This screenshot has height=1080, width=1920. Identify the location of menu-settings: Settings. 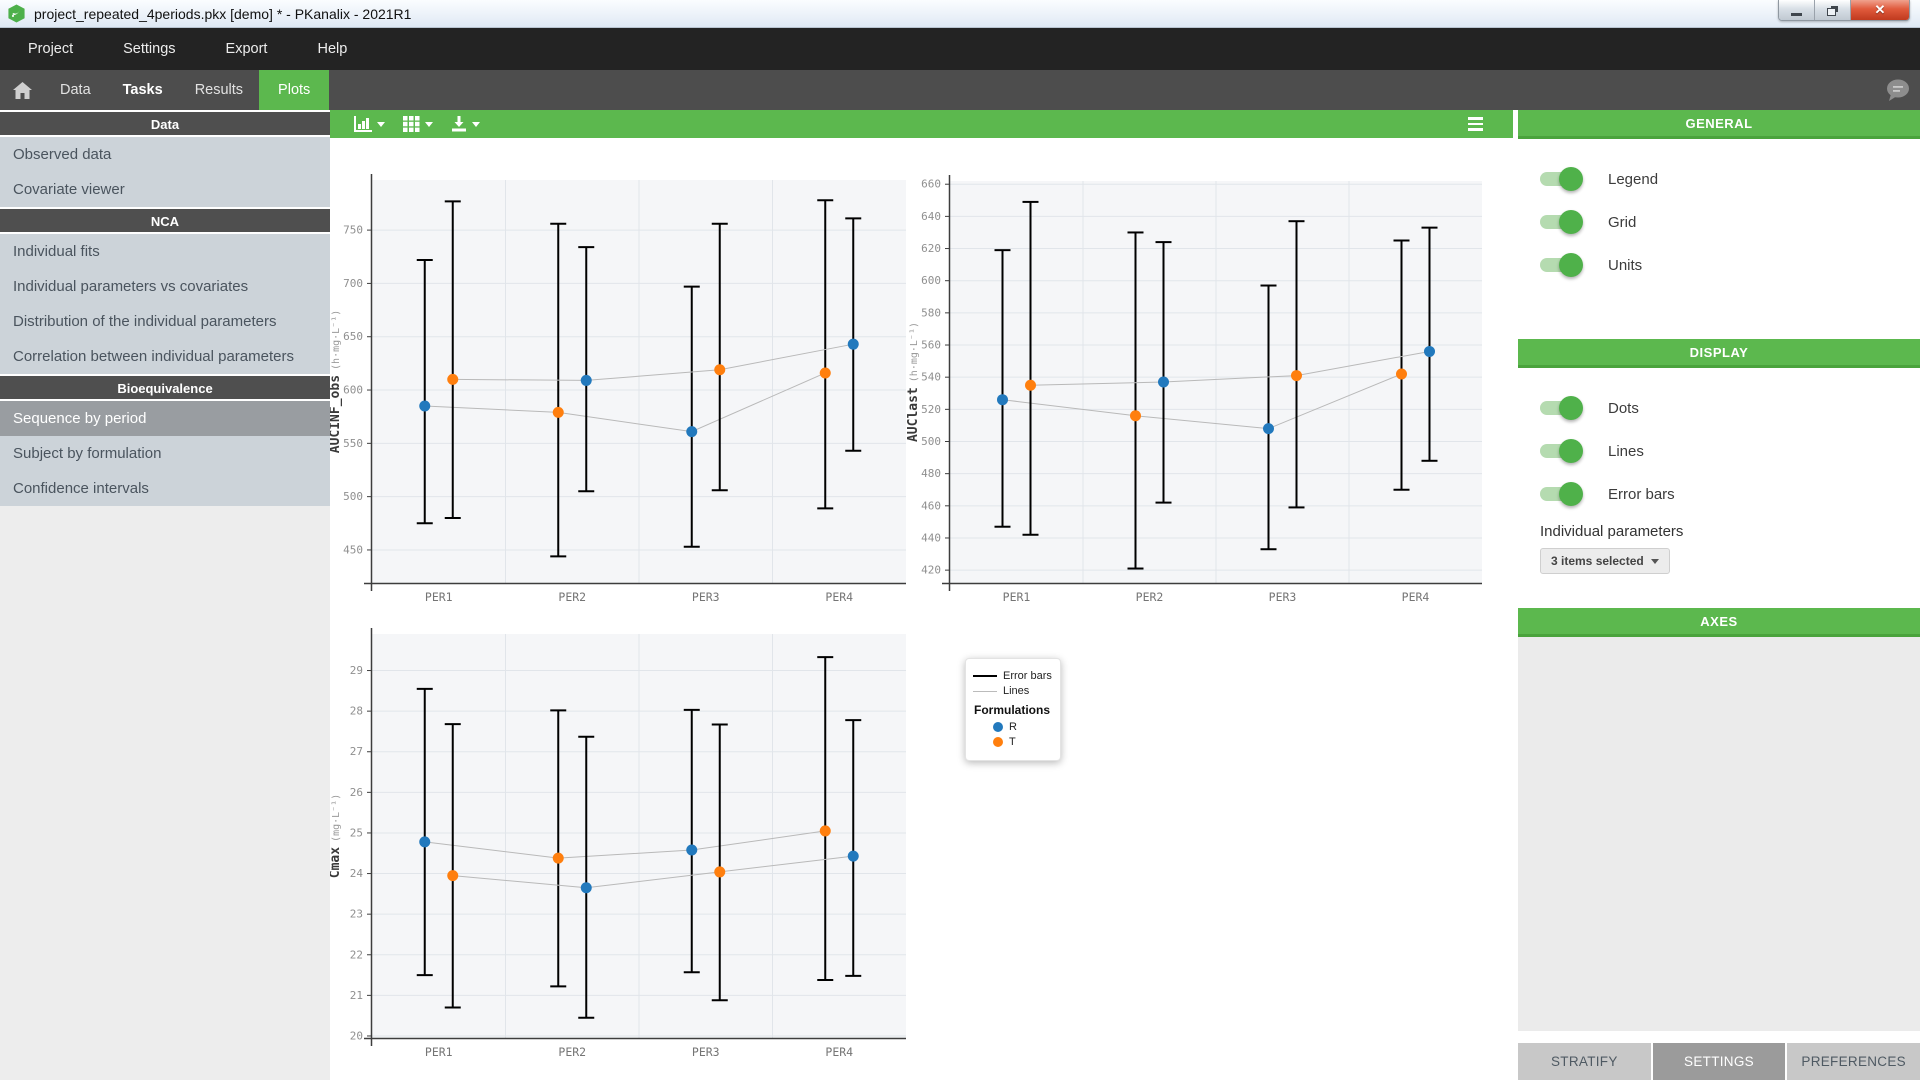
(149, 49).